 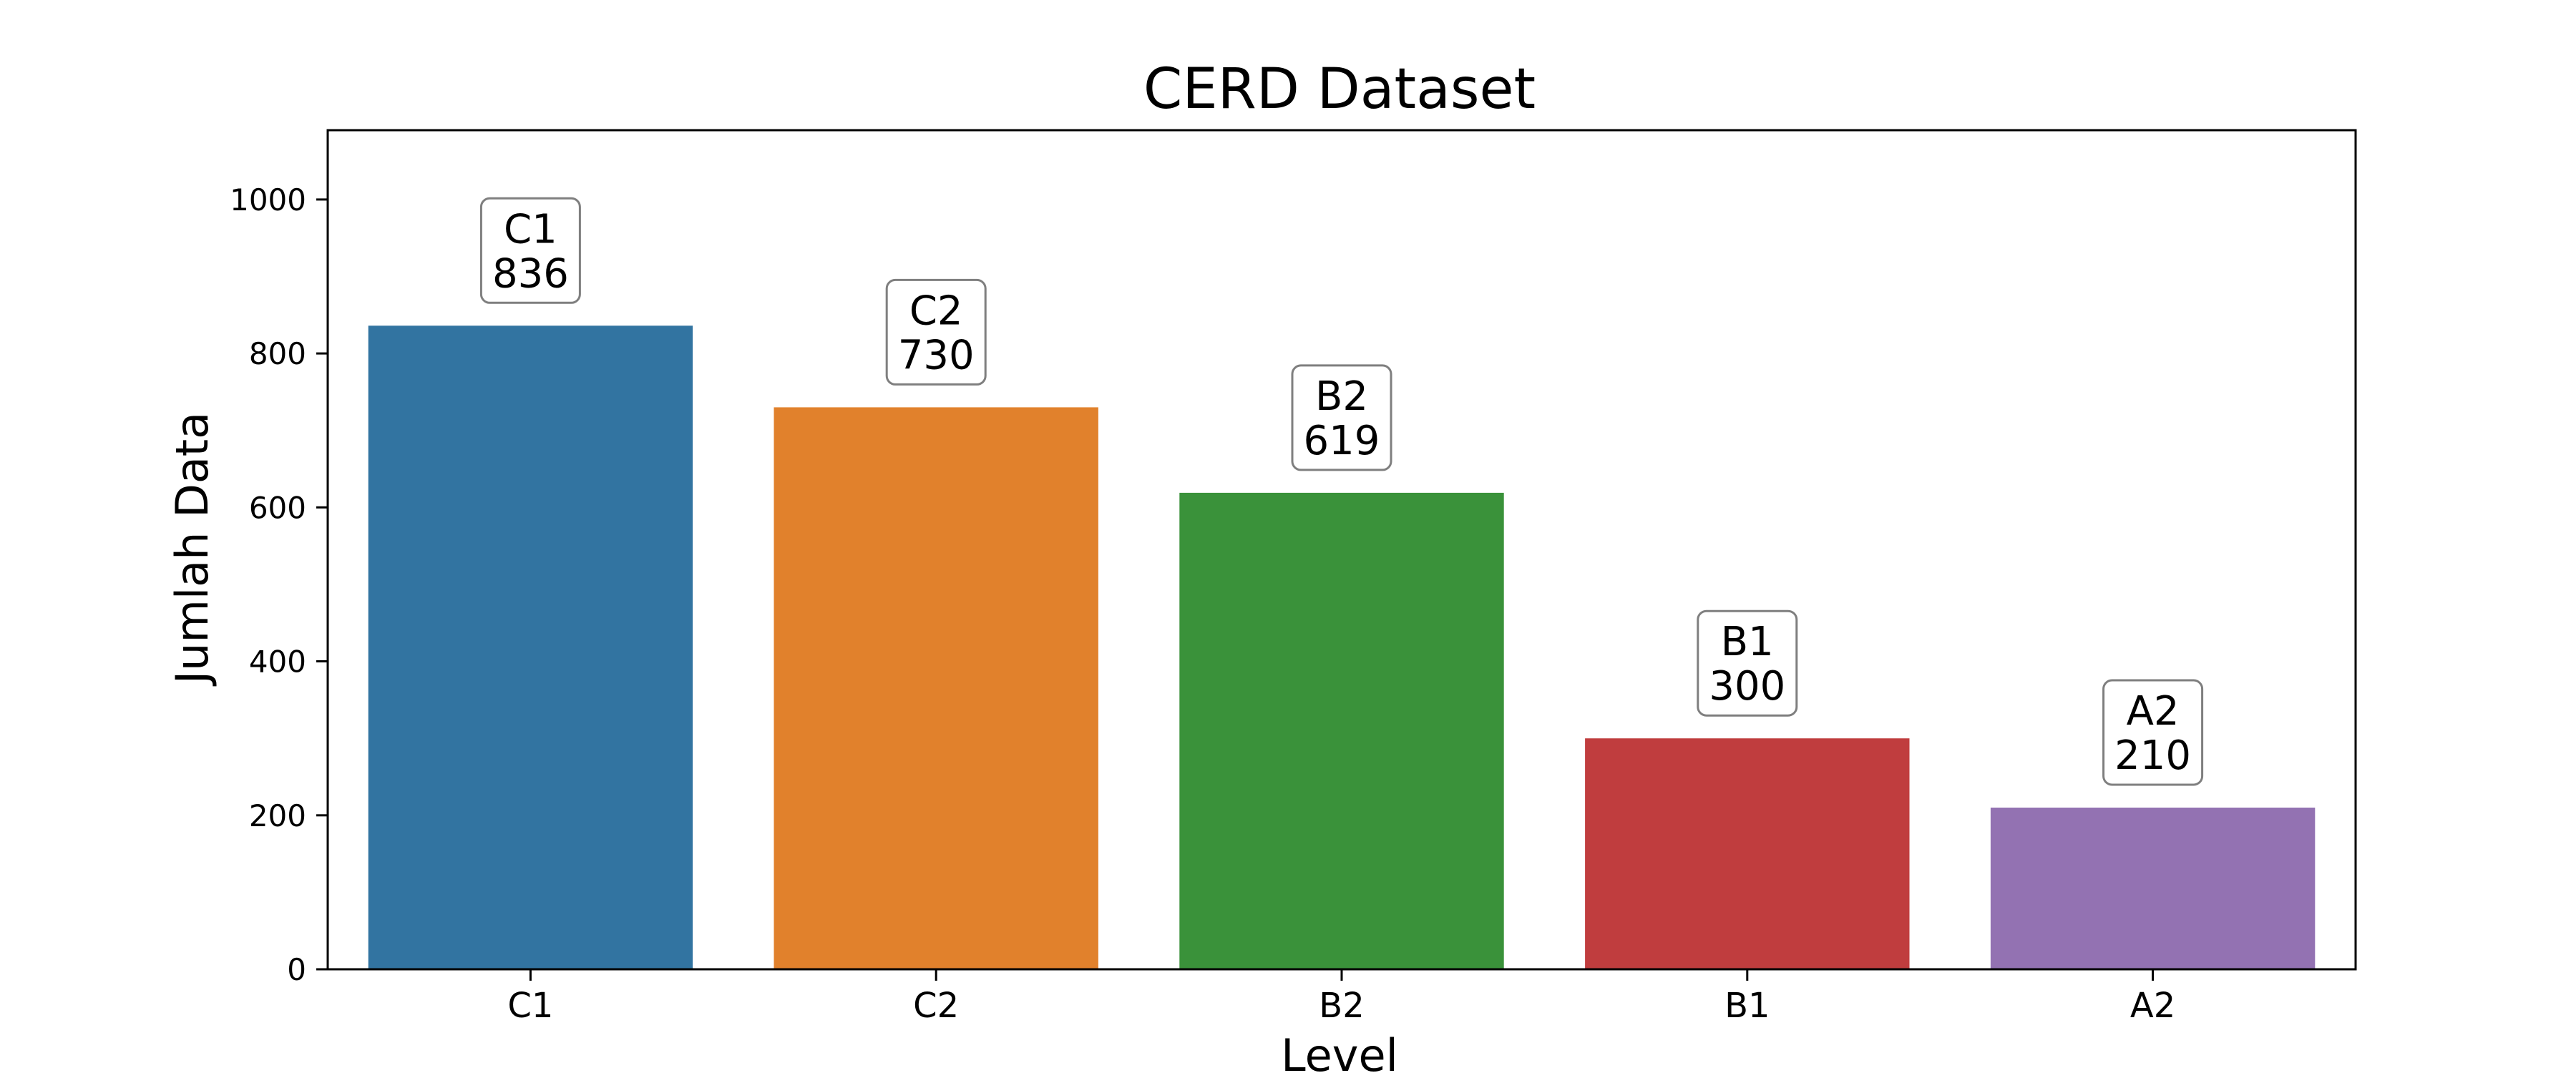 I want to click on x-tick-label: B2, so click(x=1341, y=1006).